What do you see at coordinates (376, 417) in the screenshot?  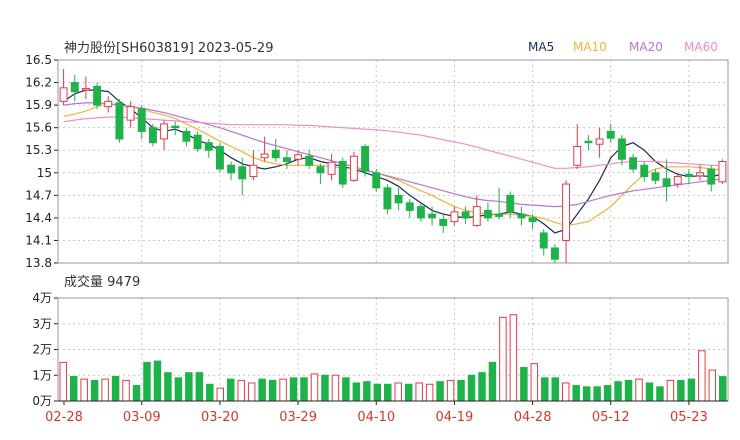 I see `x-tick-label: 04-10` at bounding box center [376, 417].